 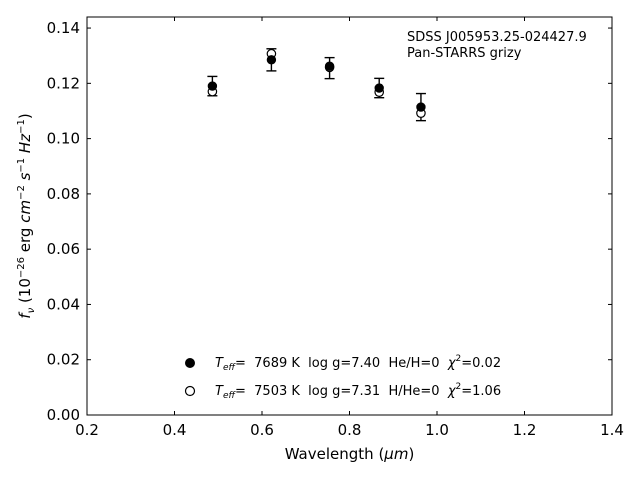 I want to click on y-label-erg: erg, so click(x=25, y=240).